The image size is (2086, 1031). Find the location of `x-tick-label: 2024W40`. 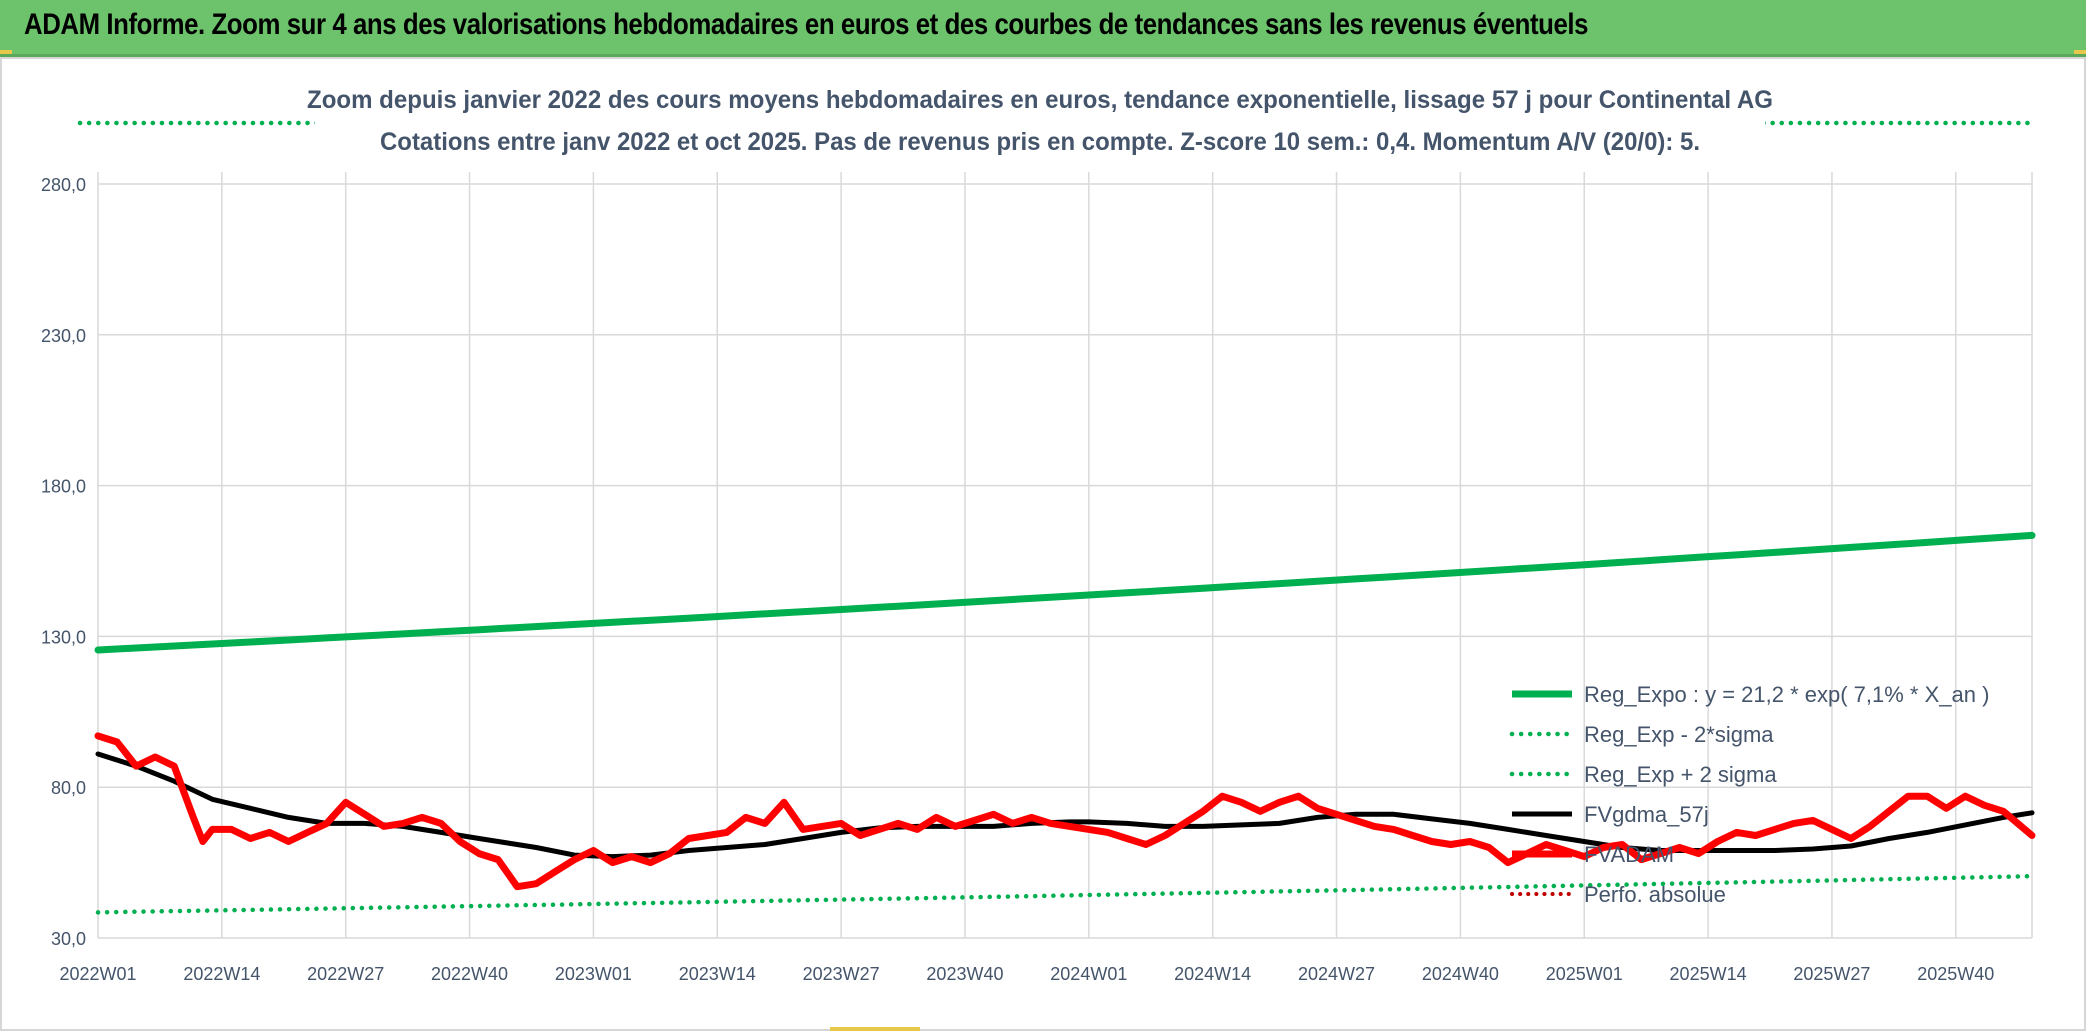

x-tick-label: 2024W40 is located at coordinates (1460, 974).